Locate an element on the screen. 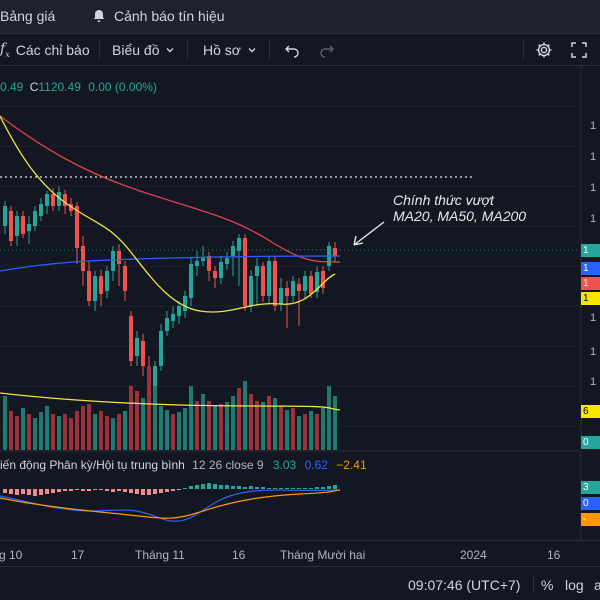  annotation-line-2: MA20, MA50, MA200 is located at coordinates (460, 216).